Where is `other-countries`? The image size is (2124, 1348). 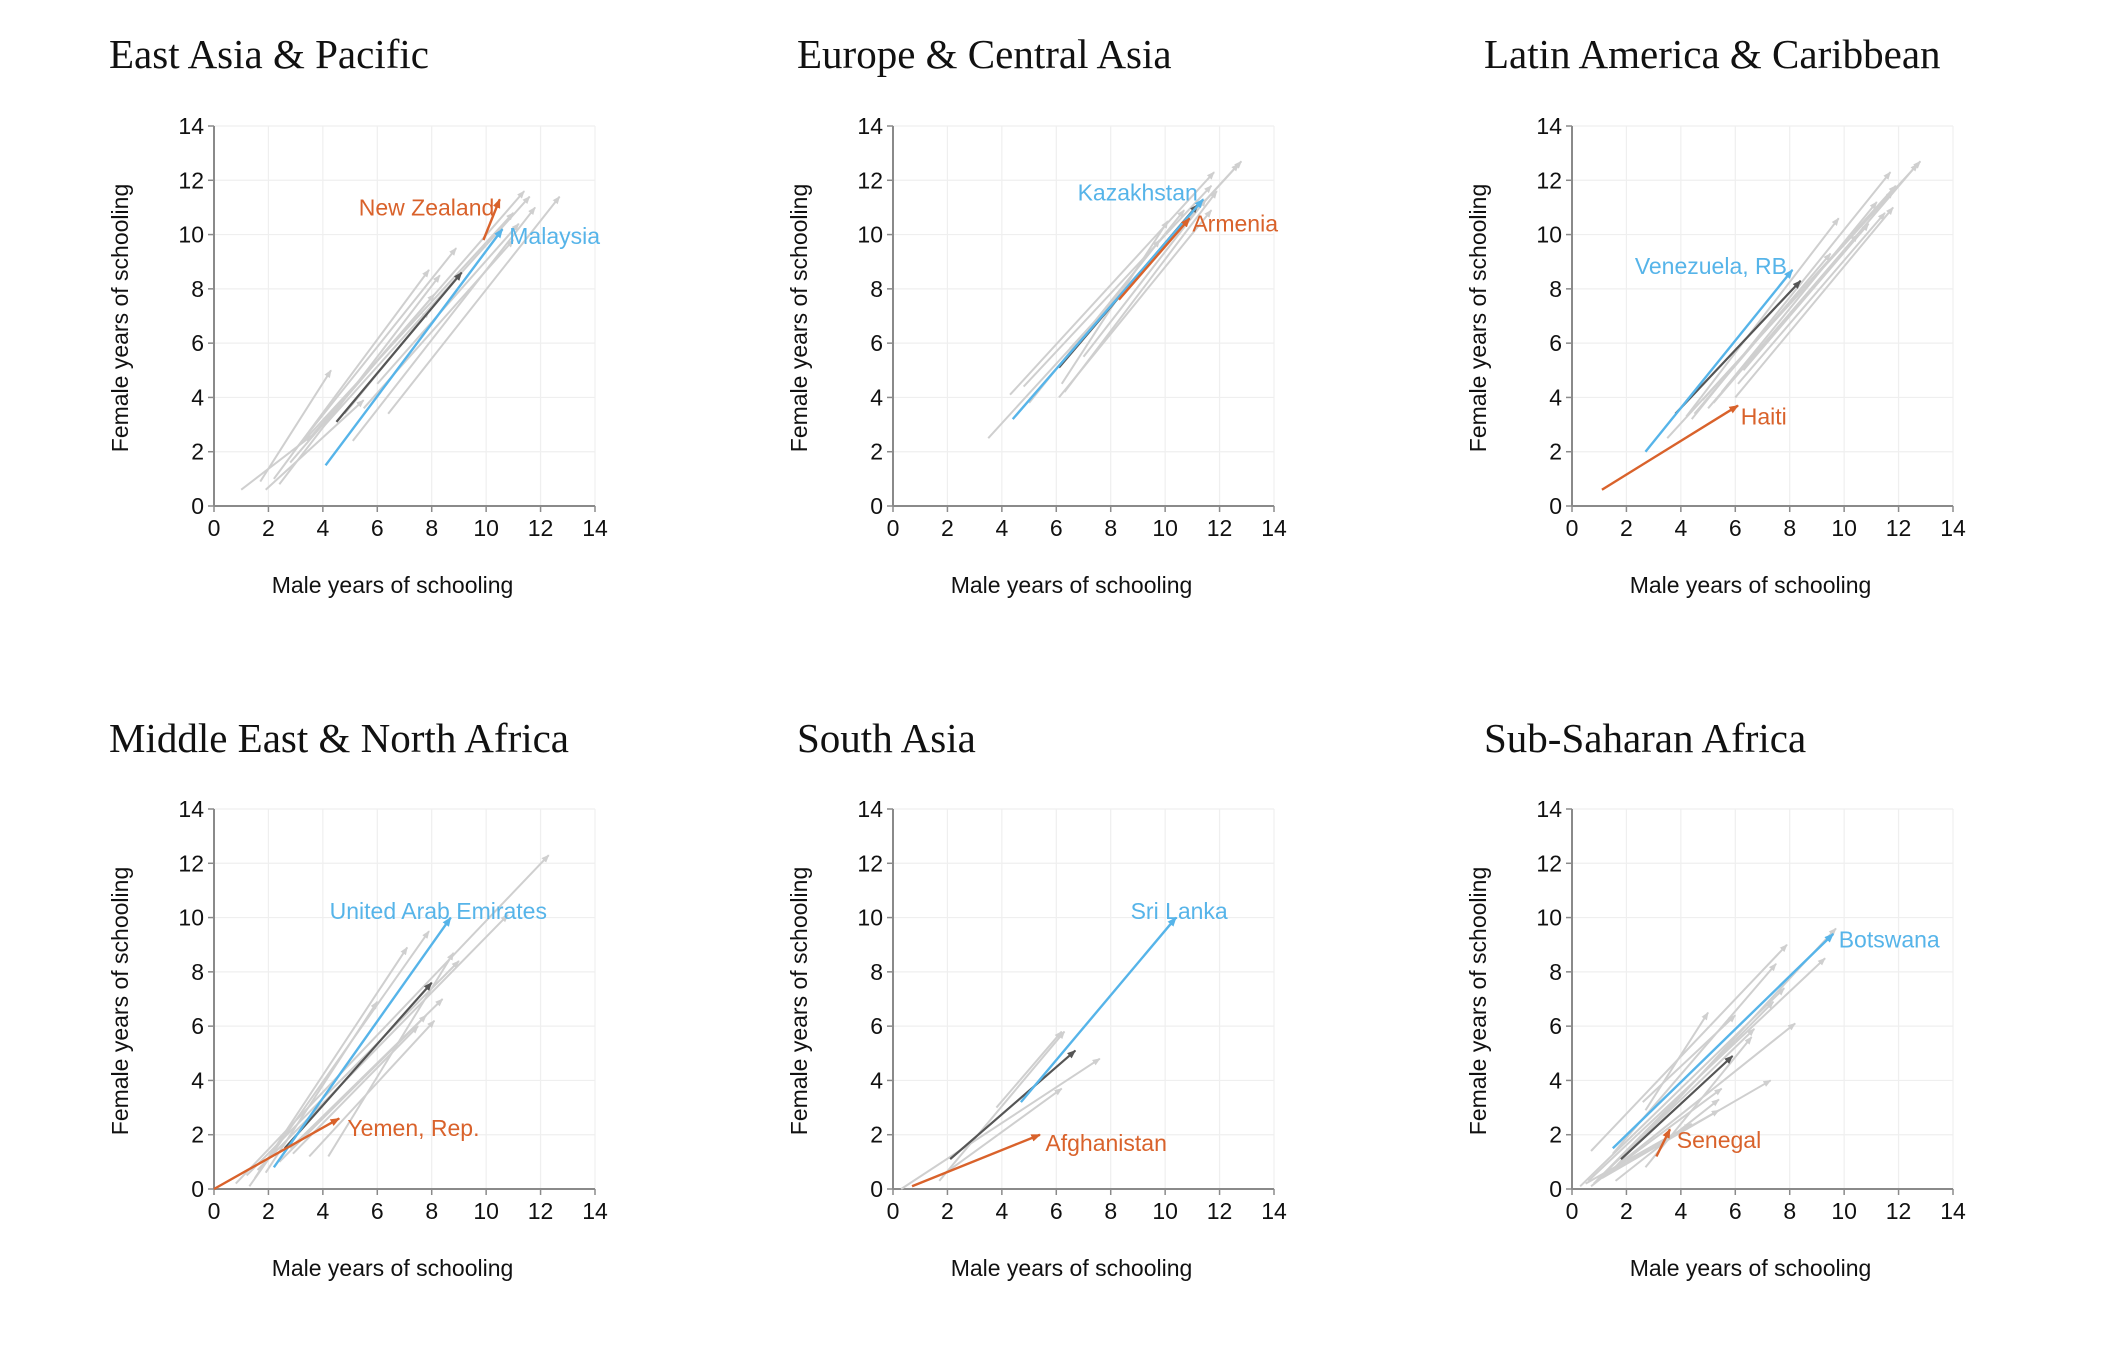
other-countries is located at coordinates (392, 1020).